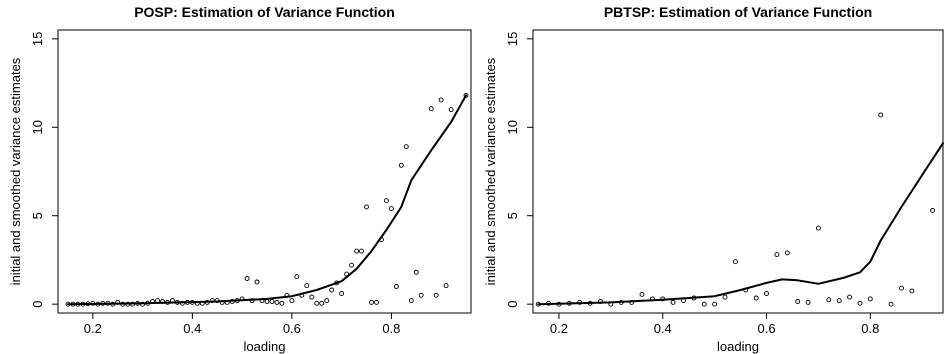 The height and width of the screenshot is (354, 945). I want to click on posp-chart-title: POSP: Estimation of Variance Function, so click(264, 12).